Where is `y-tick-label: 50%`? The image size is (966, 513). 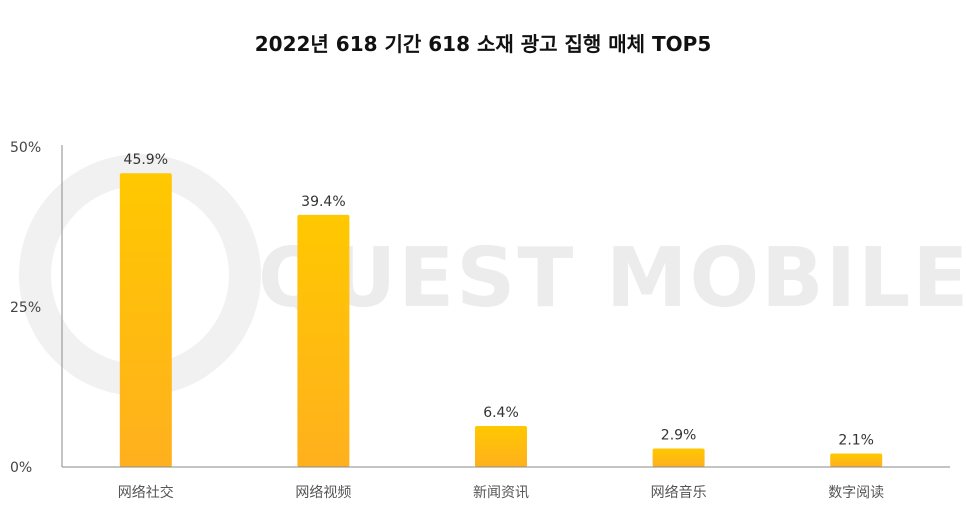
y-tick-label: 50% is located at coordinates (25, 148).